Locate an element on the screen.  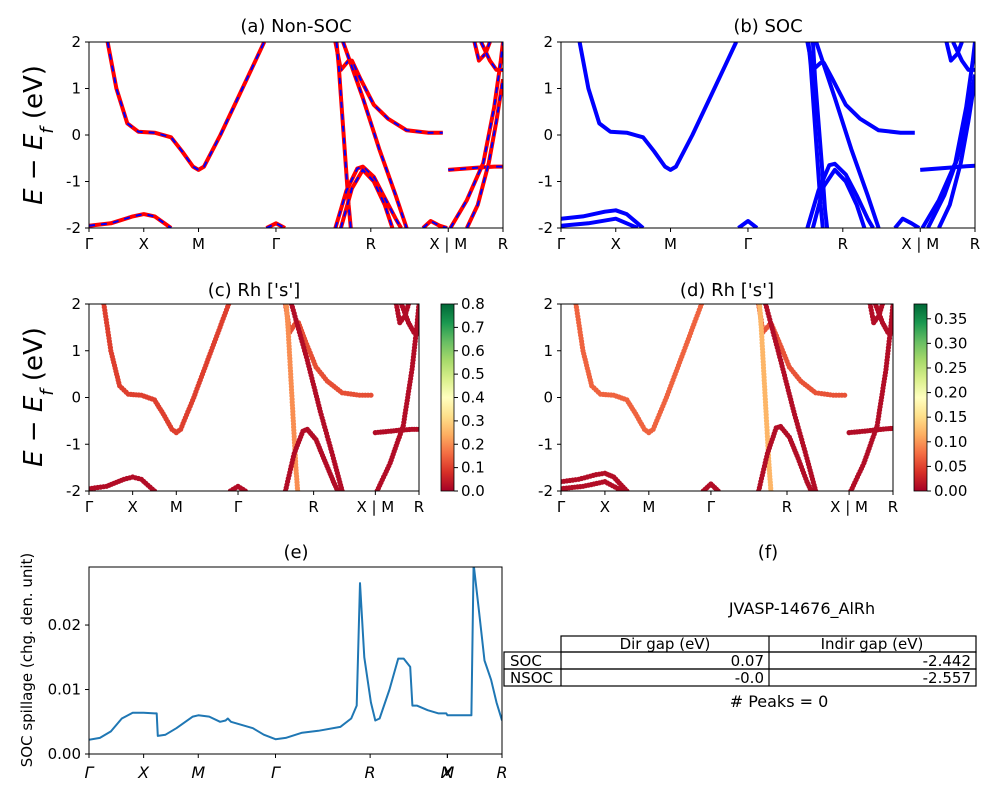
colorbar-tick-label: 0.2 is located at coordinates (473, 444).